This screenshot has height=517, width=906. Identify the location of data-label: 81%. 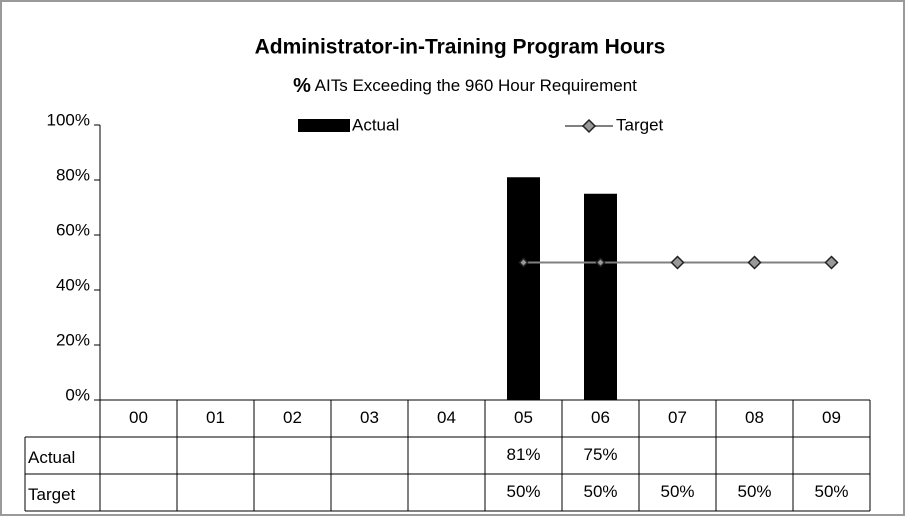
(523, 454).